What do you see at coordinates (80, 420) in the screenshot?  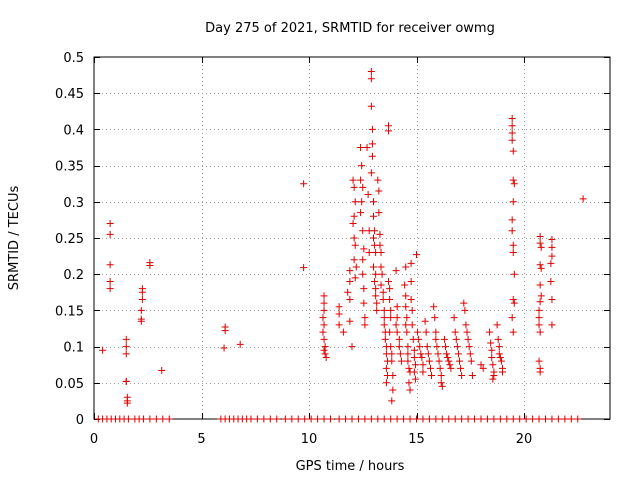 I see `y-tick-label: 0` at bounding box center [80, 420].